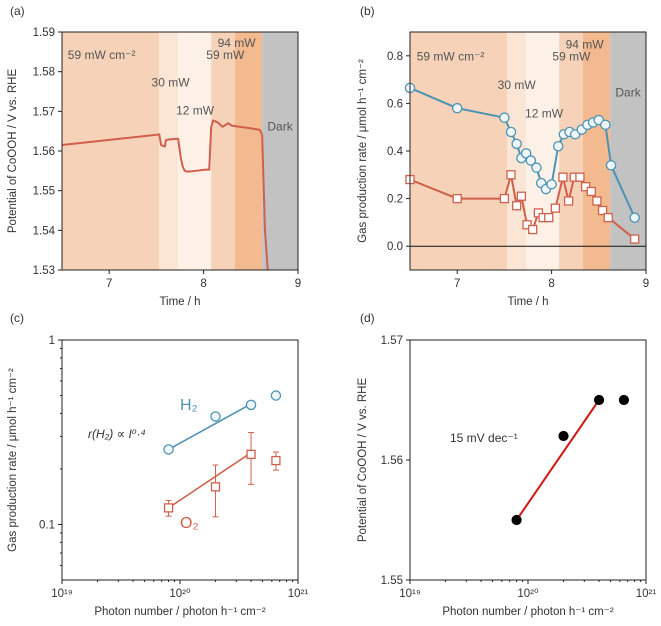  I want to click on y-tick-label: 1.58, so click(44, 73).